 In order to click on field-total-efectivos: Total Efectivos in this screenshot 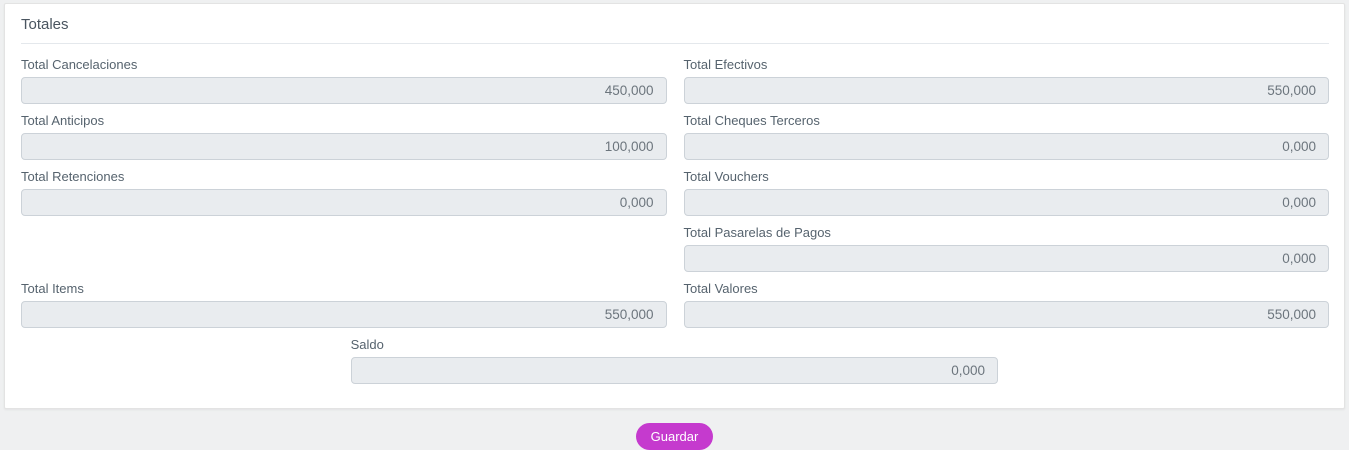, I will do `click(1006, 80)`.